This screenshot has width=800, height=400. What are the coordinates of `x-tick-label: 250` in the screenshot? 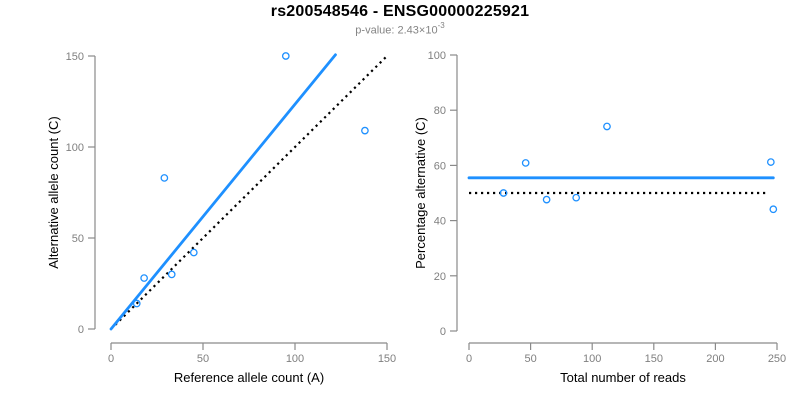 It's located at (777, 359).